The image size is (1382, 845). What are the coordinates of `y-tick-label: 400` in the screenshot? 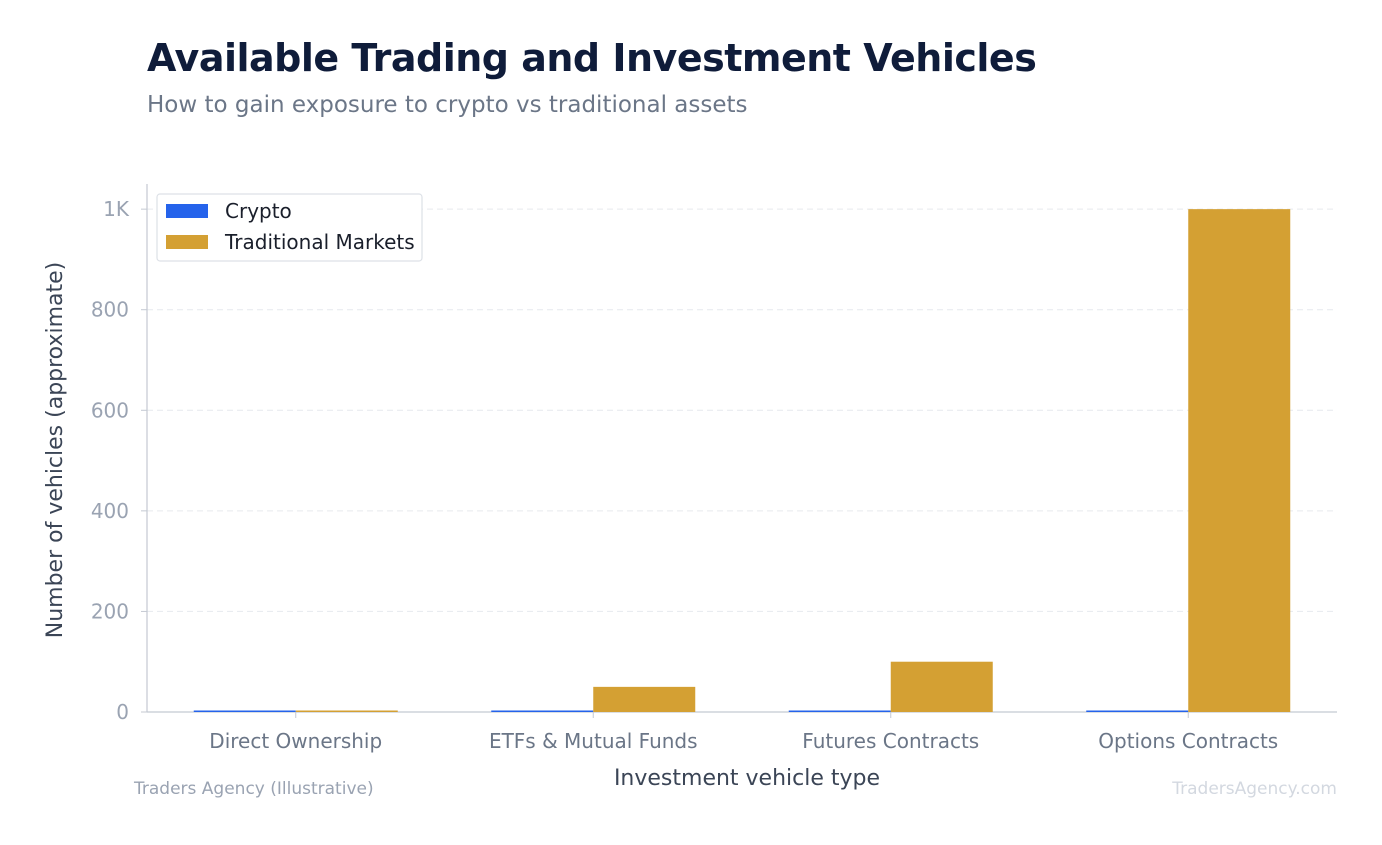 It's located at (110, 511).